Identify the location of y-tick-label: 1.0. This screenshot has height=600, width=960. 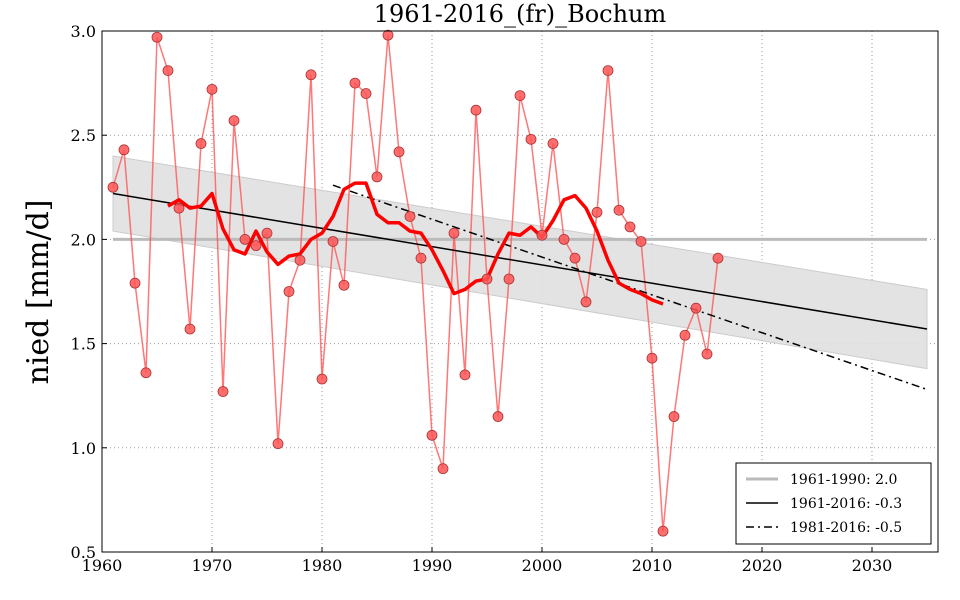
(83, 448).